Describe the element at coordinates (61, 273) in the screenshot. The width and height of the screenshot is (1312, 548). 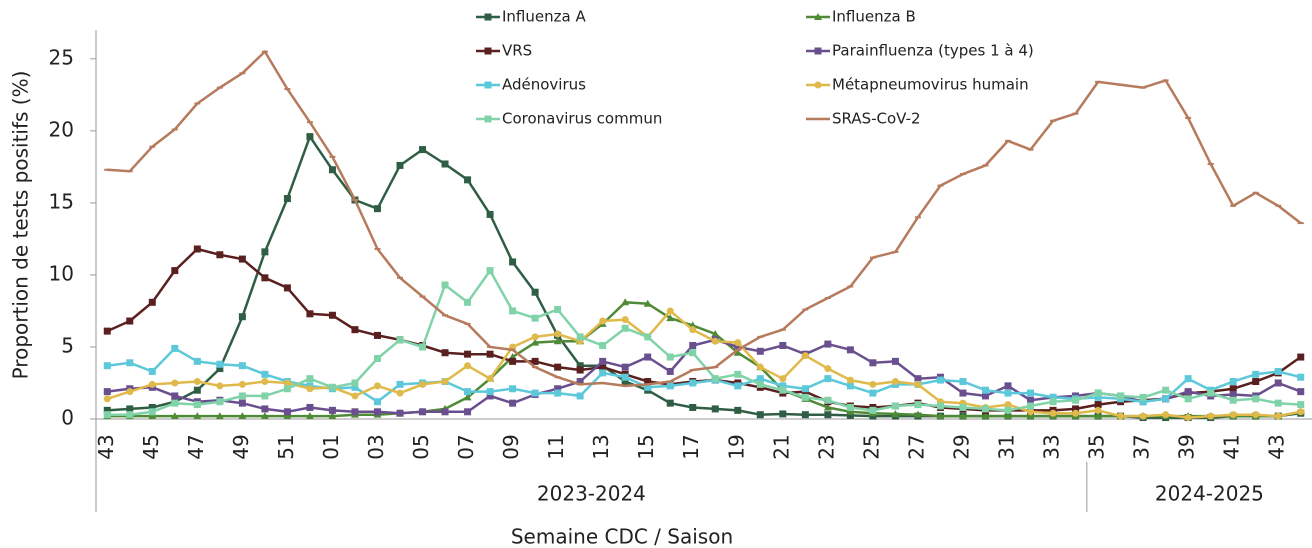
I see `y-tick-label: 10` at that location.